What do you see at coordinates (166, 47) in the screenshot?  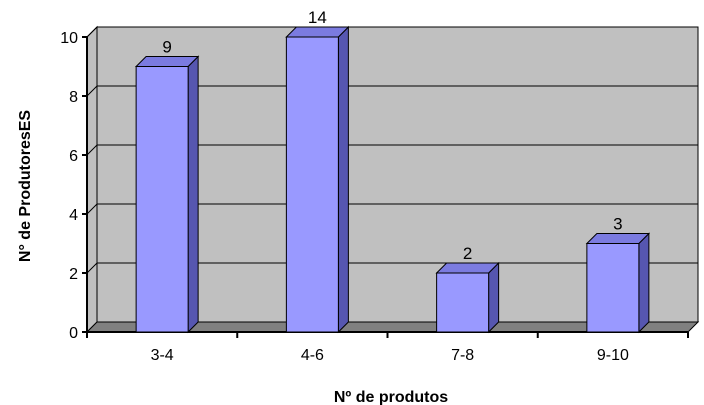 I see `data-label: 9` at bounding box center [166, 47].